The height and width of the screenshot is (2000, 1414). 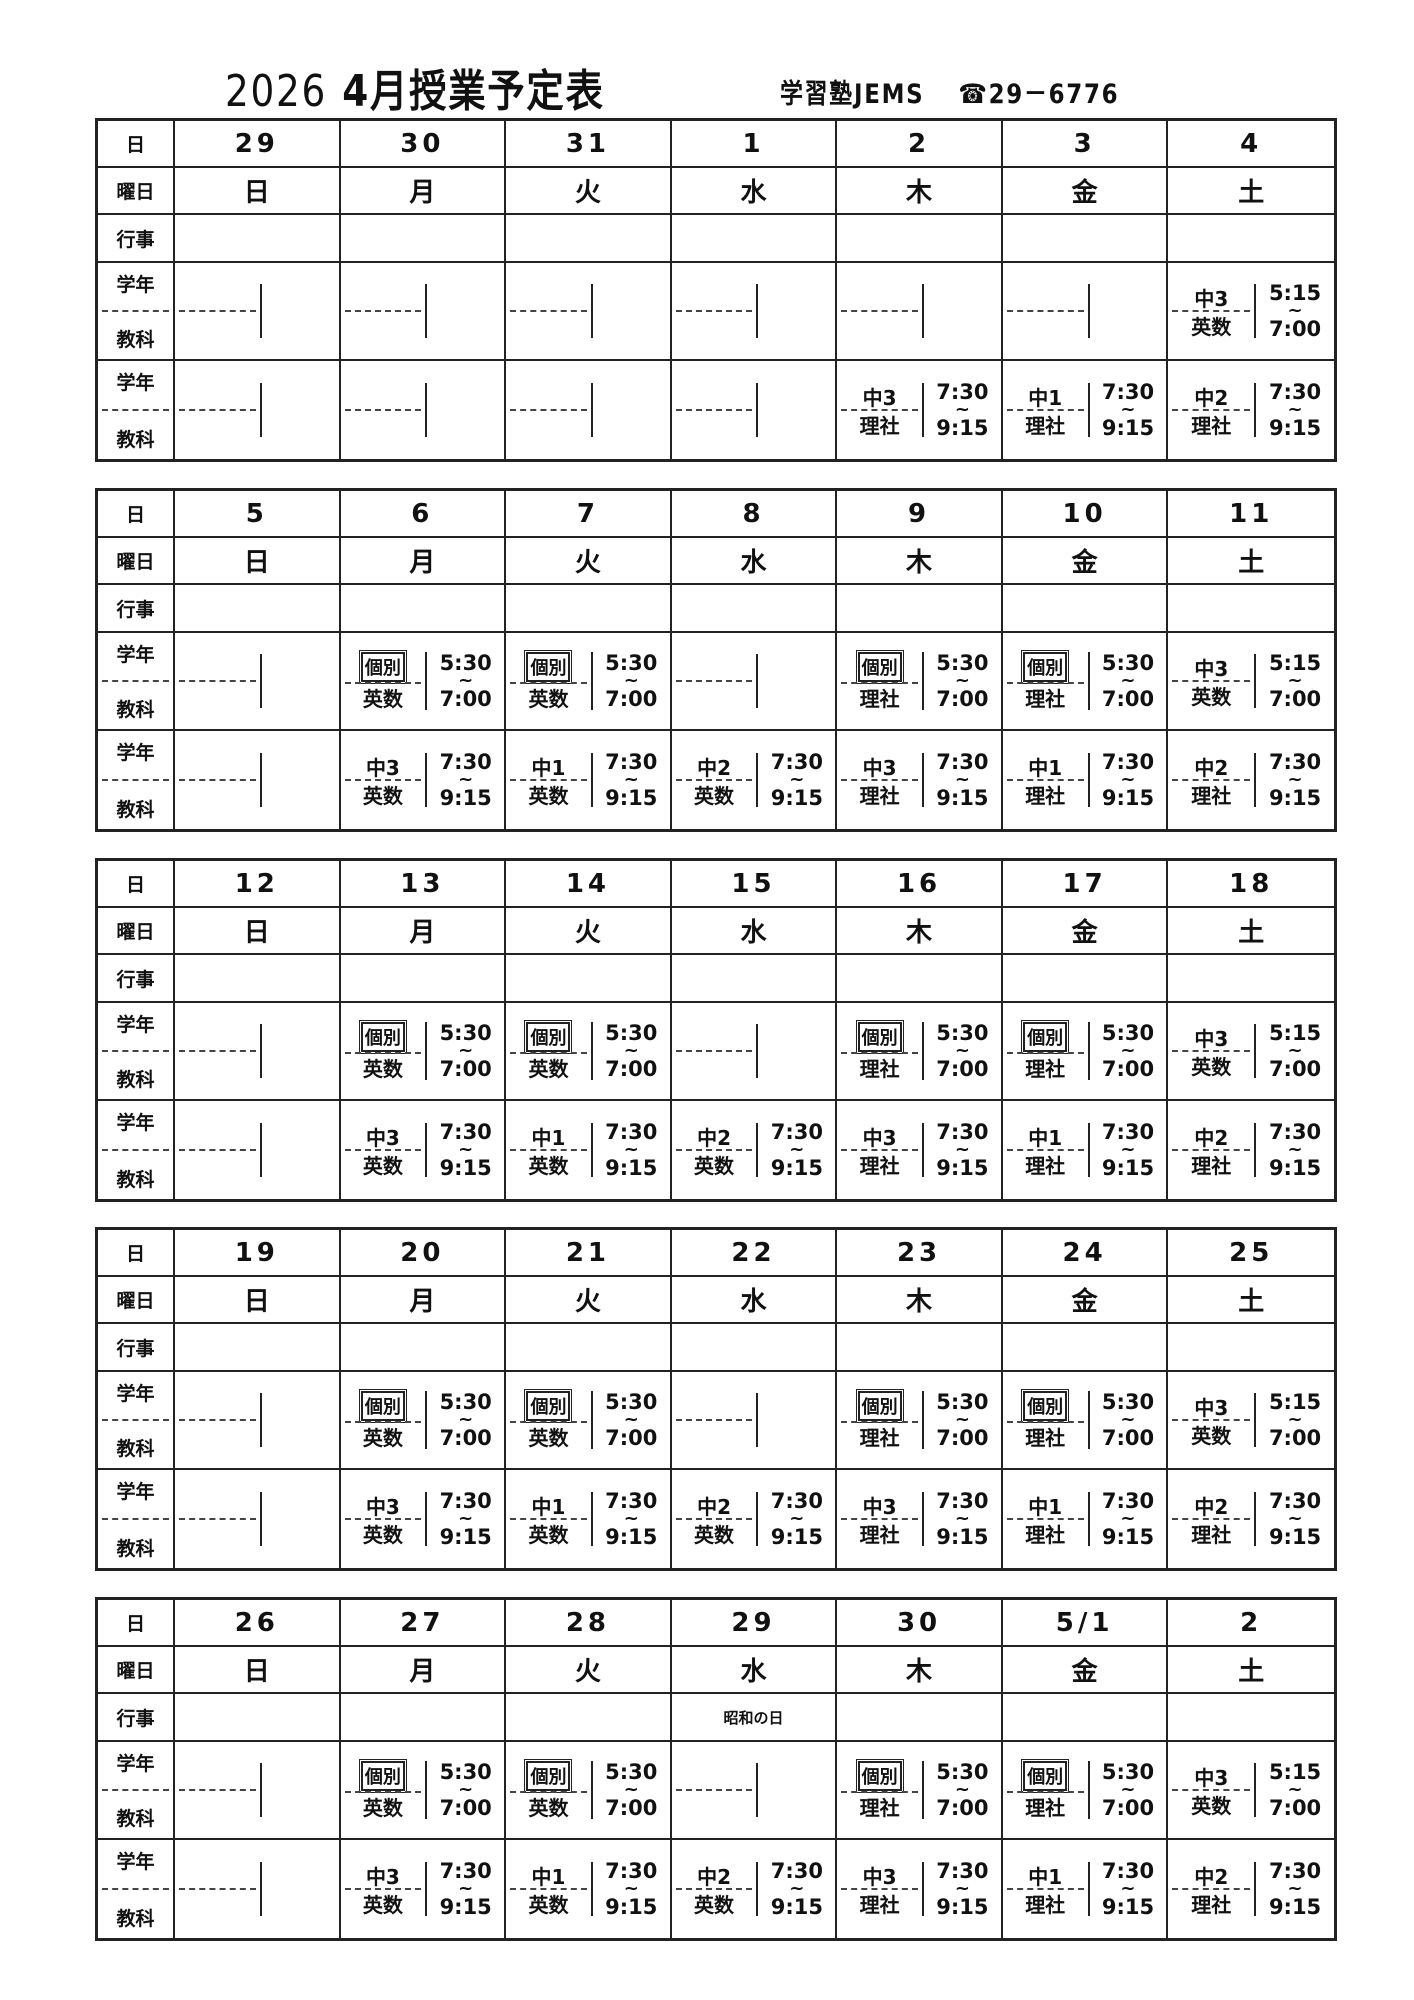 What do you see at coordinates (754, 144) in the screenshot?
I see `date-cell: 1` at bounding box center [754, 144].